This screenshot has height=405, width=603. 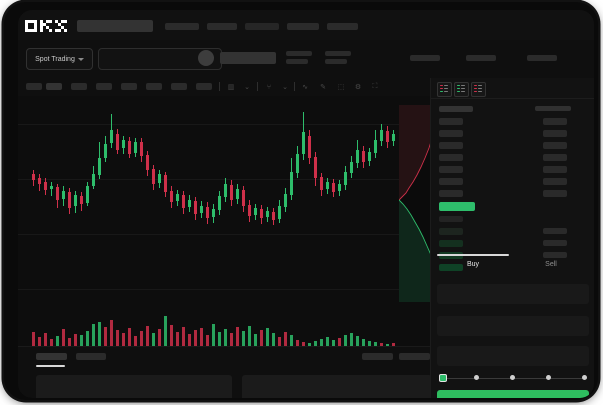 I want to click on orderbook-col-header-left, so click(x=456, y=109).